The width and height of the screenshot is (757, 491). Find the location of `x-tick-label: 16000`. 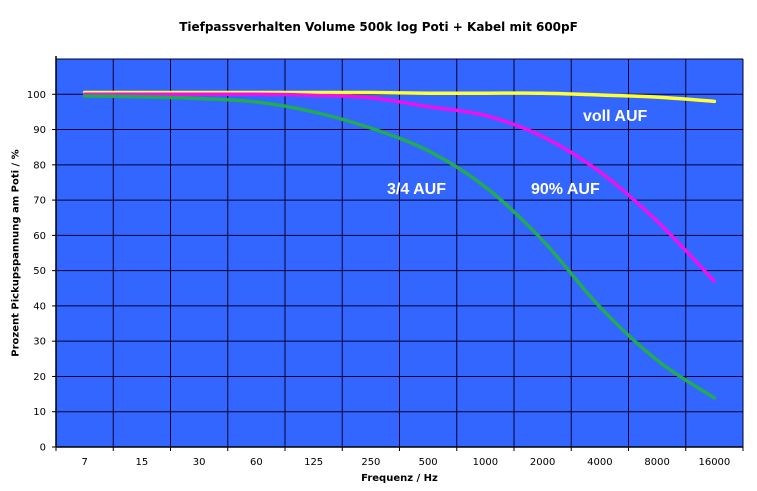

x-tick-label: 16000 is located at coordinates (714, 462).